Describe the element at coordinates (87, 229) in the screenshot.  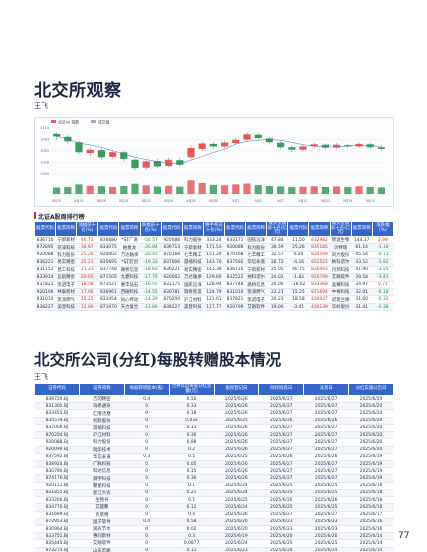
I see `column-header: 涨幅前十名(%)` at that location.